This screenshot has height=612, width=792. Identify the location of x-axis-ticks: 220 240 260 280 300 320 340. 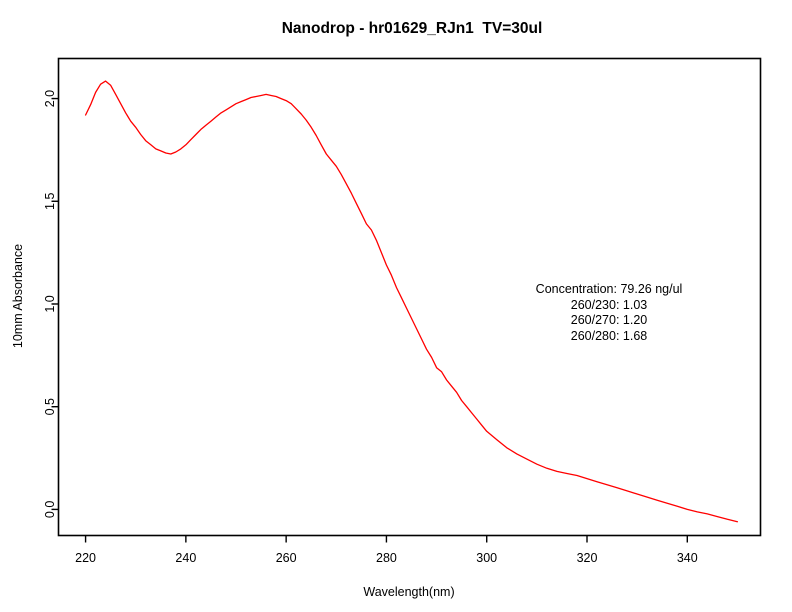
(386, 550).